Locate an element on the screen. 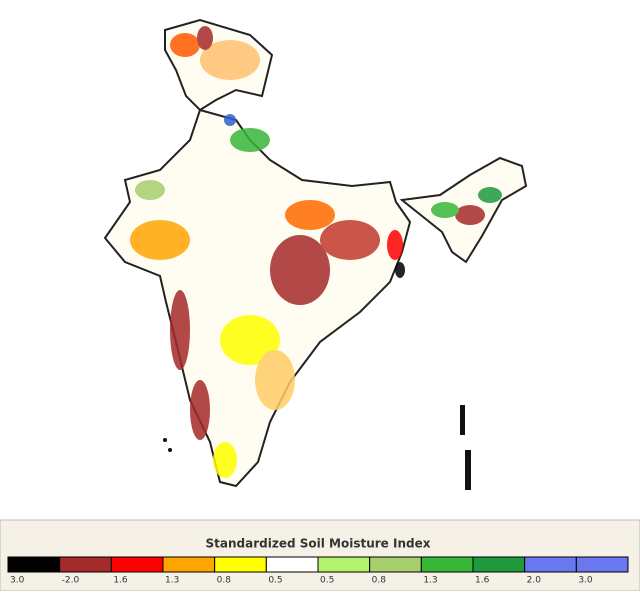 This screenshot has width=640, height=595. legend-label: -2.0 is located at coordinates (71, 581).